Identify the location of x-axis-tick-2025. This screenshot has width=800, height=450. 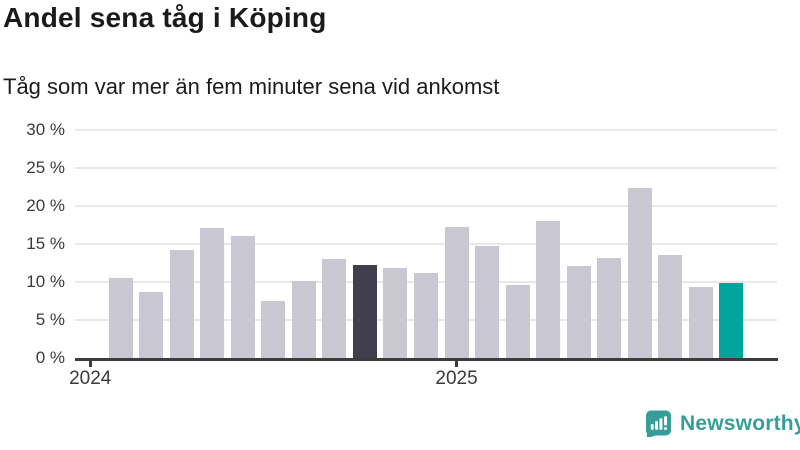
(457, 362).